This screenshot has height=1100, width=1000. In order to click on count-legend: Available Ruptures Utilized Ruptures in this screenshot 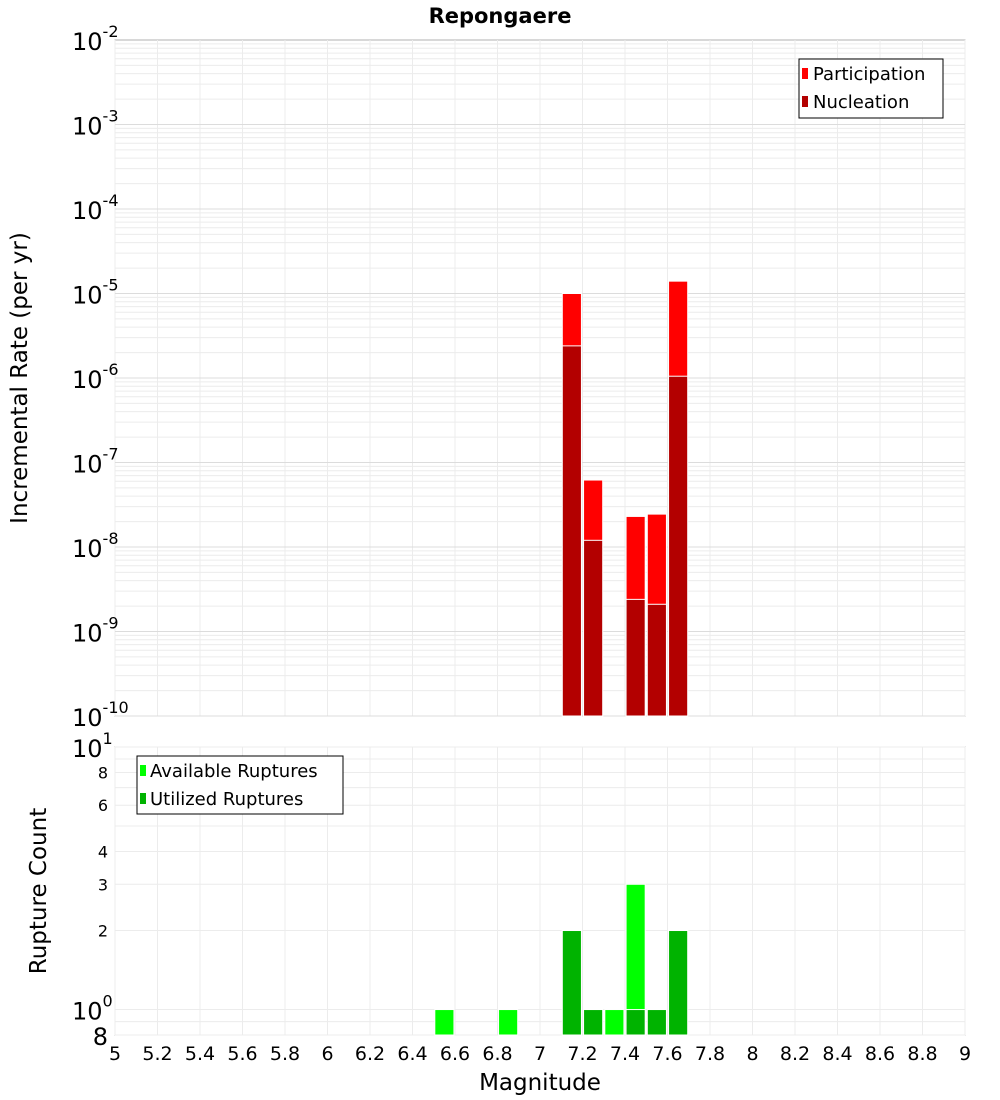, I will do `click(240, 785)`.